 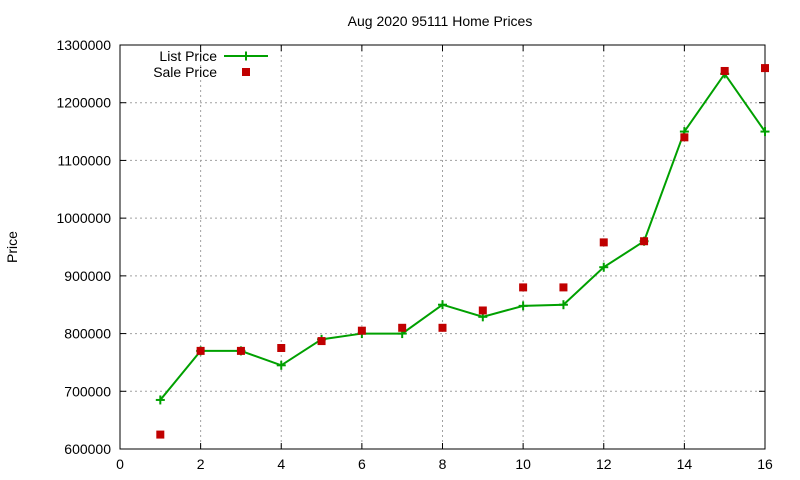 I want to click on x-tick-label: 0, so click(x=120, y=464).